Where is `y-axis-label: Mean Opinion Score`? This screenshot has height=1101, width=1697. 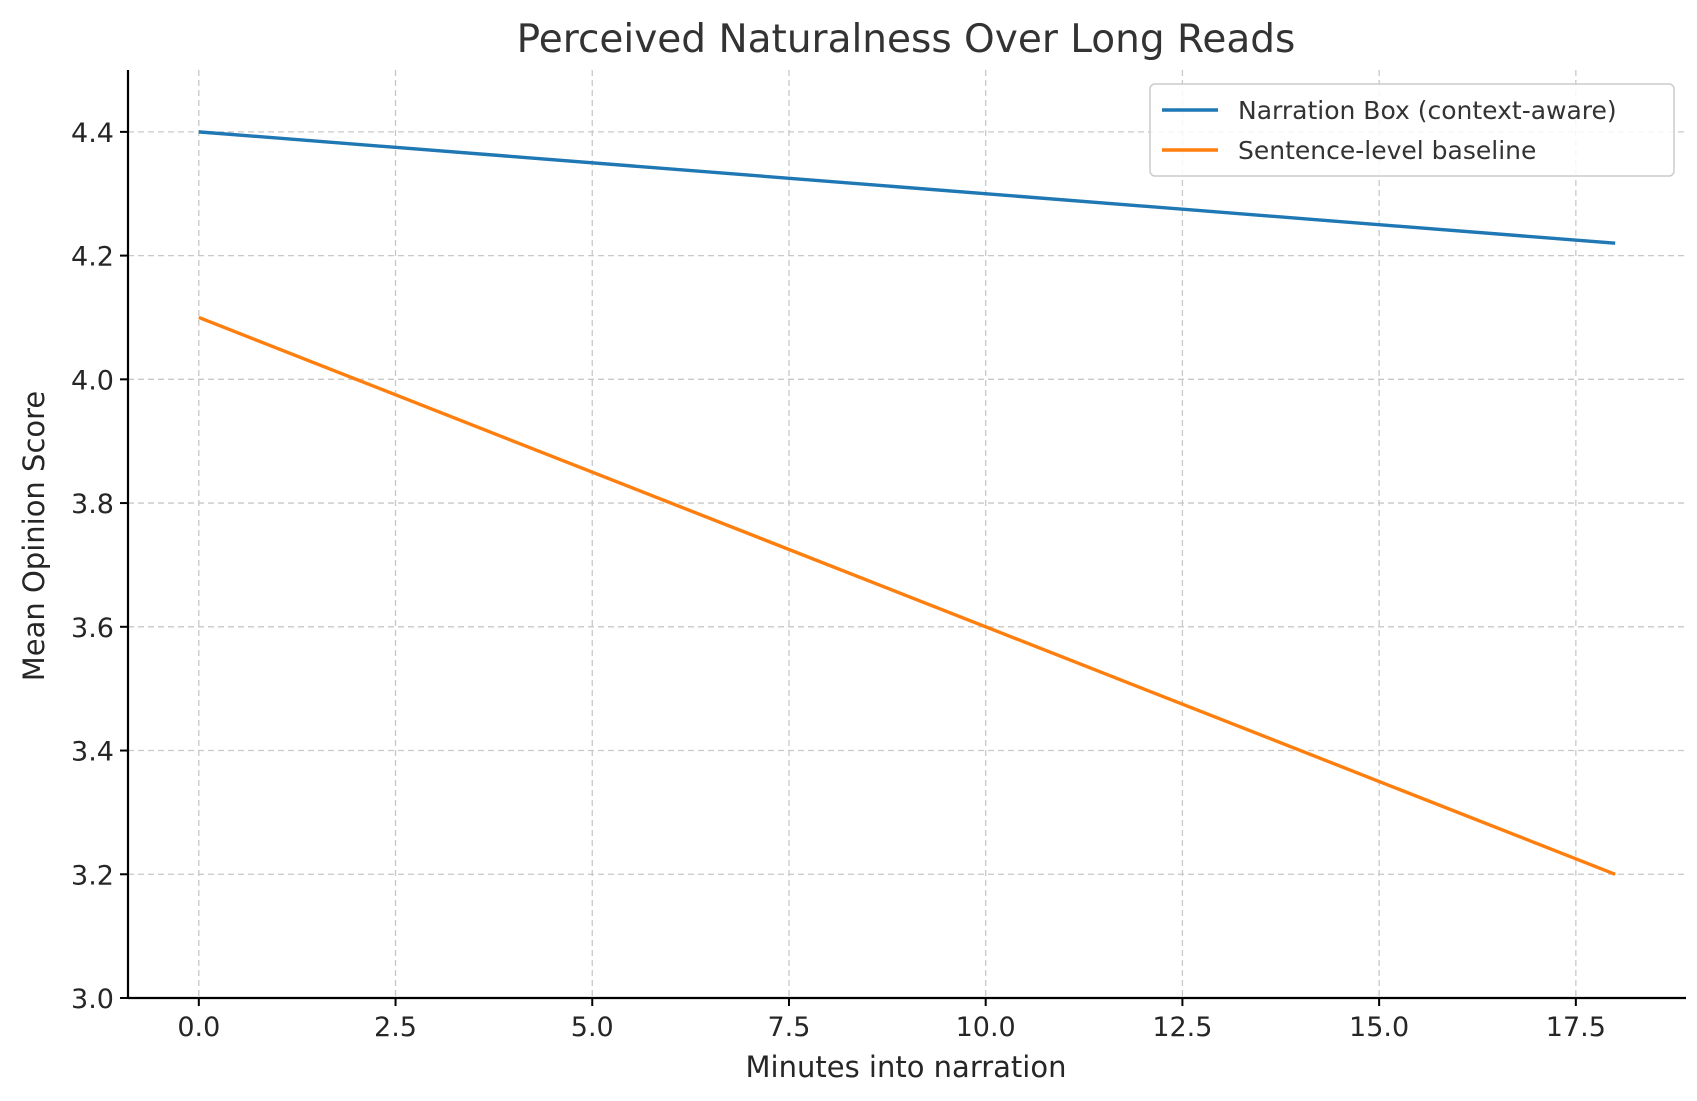 y-axis-label: Mean Opinion Score is located at coordinates (34, 536).